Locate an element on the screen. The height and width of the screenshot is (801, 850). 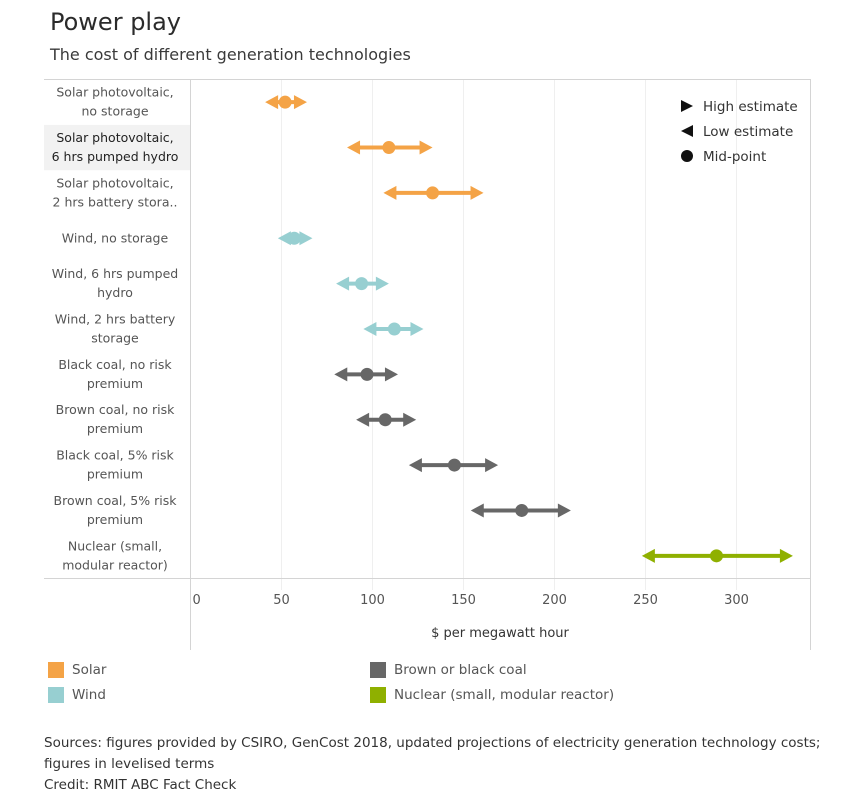
row-label: Brown coal, 5% risk premium is located at coordinates (116, 510).